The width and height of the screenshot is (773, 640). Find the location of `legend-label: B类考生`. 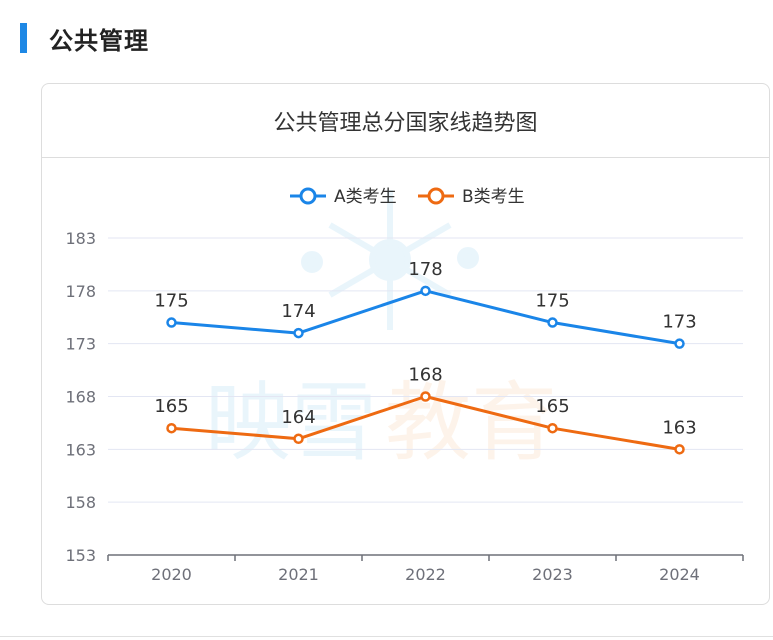

legend-label: B类考生 is located at coordinates (493, 197).